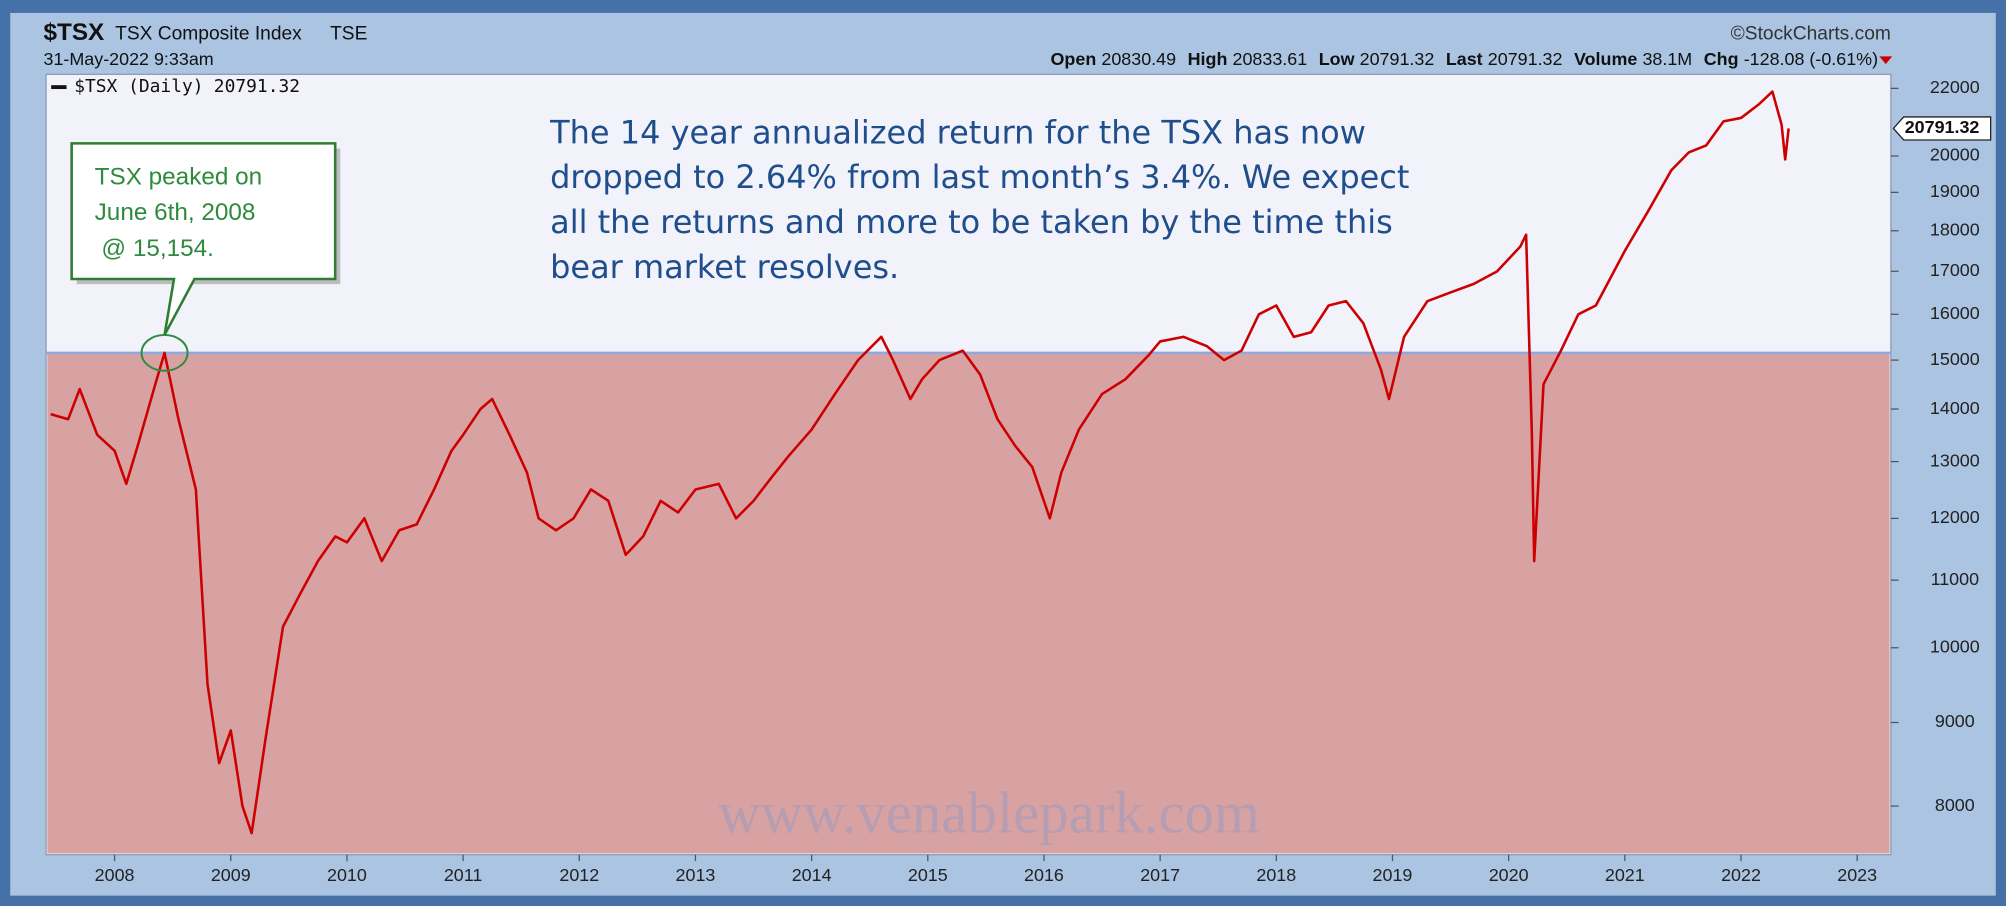  What do you see at coordinates (138, 86) in the screenshot?
I see `legend-name: $TSX (Daily)` at bounding box center [138, 86].